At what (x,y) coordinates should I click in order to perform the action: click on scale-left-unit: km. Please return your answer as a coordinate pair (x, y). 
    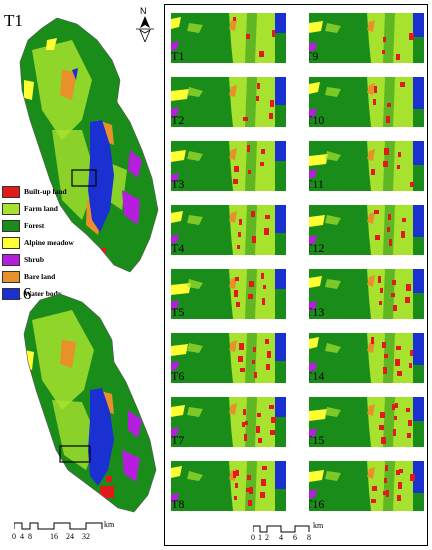
    Looking at the image, I should click on (109, 524).